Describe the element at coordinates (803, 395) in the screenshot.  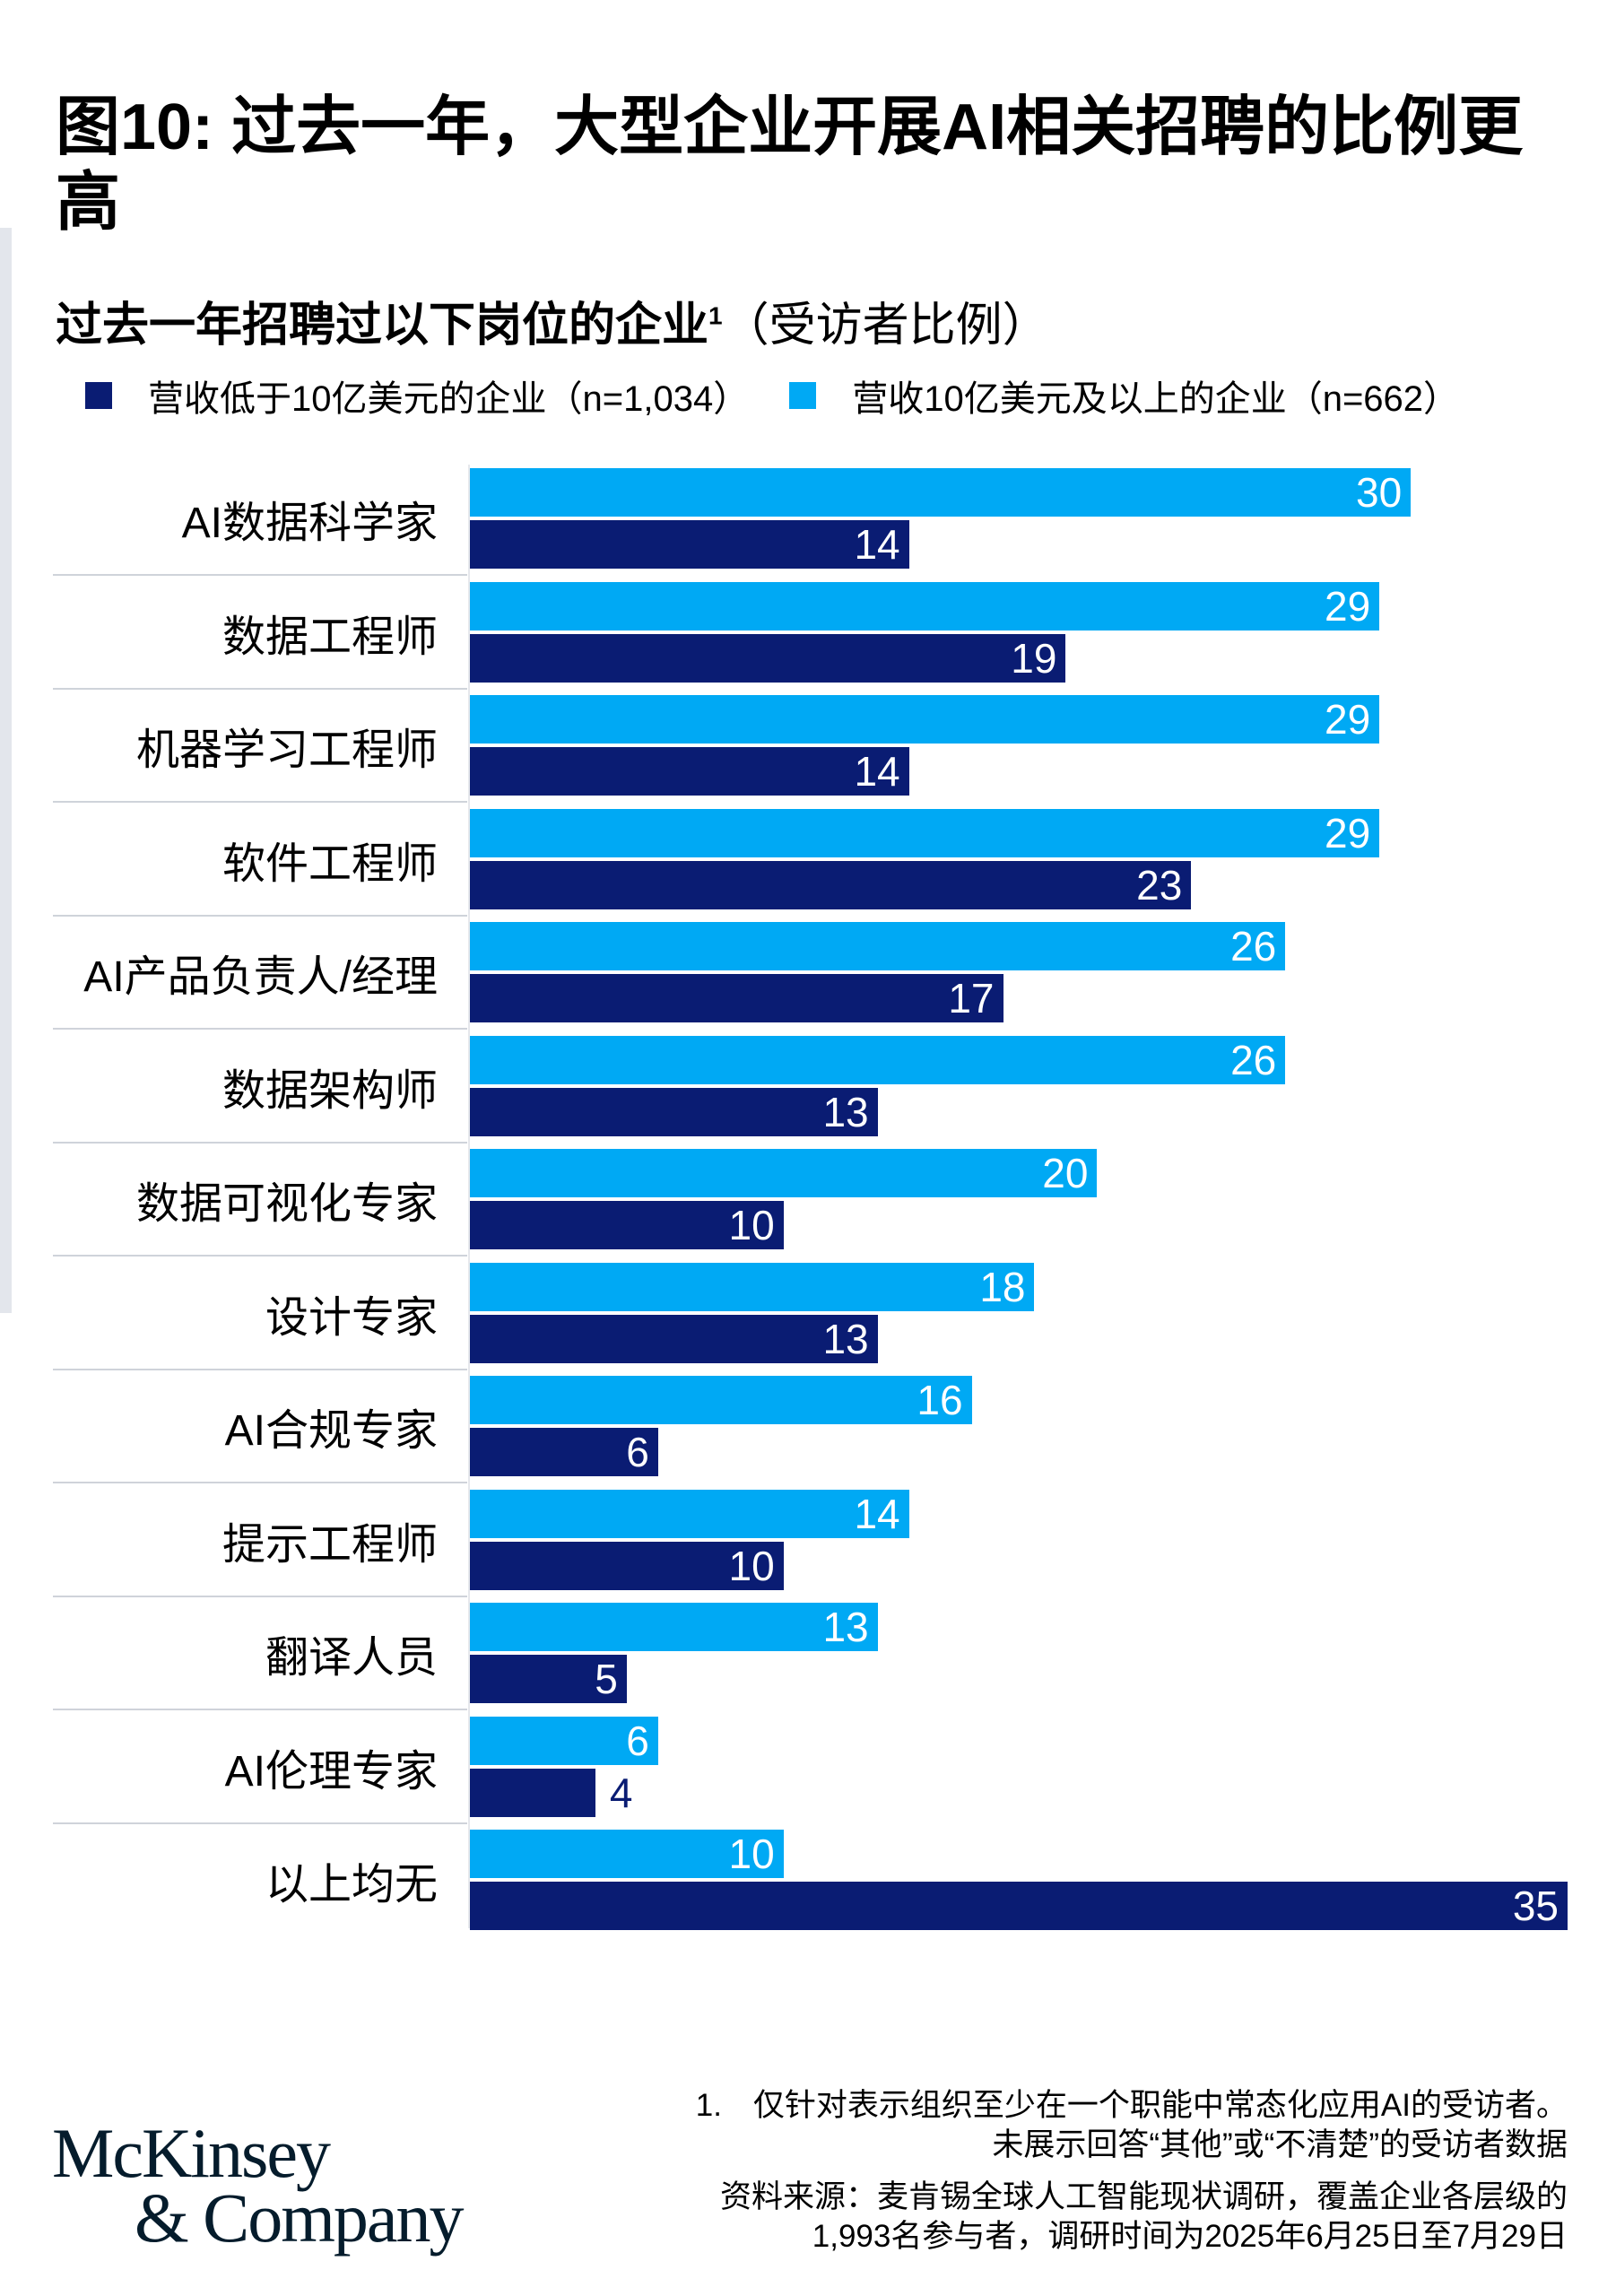
I see `legend-swatch-large` at that location.